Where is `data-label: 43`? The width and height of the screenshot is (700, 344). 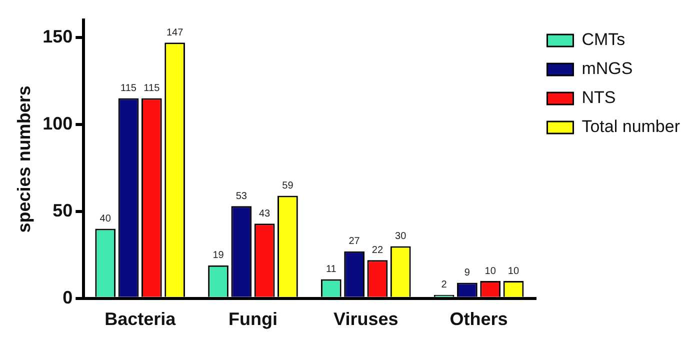
data-label: 43 is located at coordinates (264, 214).